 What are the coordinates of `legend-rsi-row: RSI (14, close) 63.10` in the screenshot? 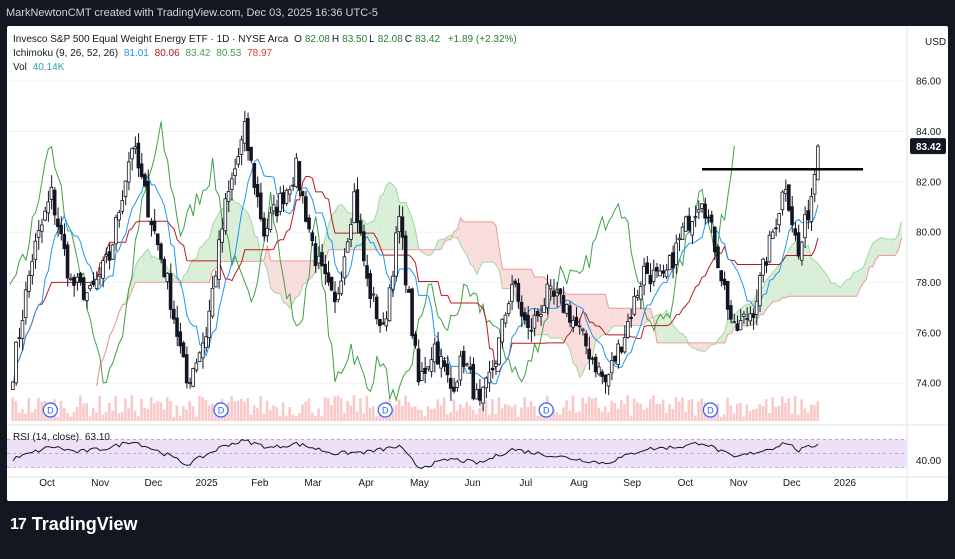 It's located at (63, 437).